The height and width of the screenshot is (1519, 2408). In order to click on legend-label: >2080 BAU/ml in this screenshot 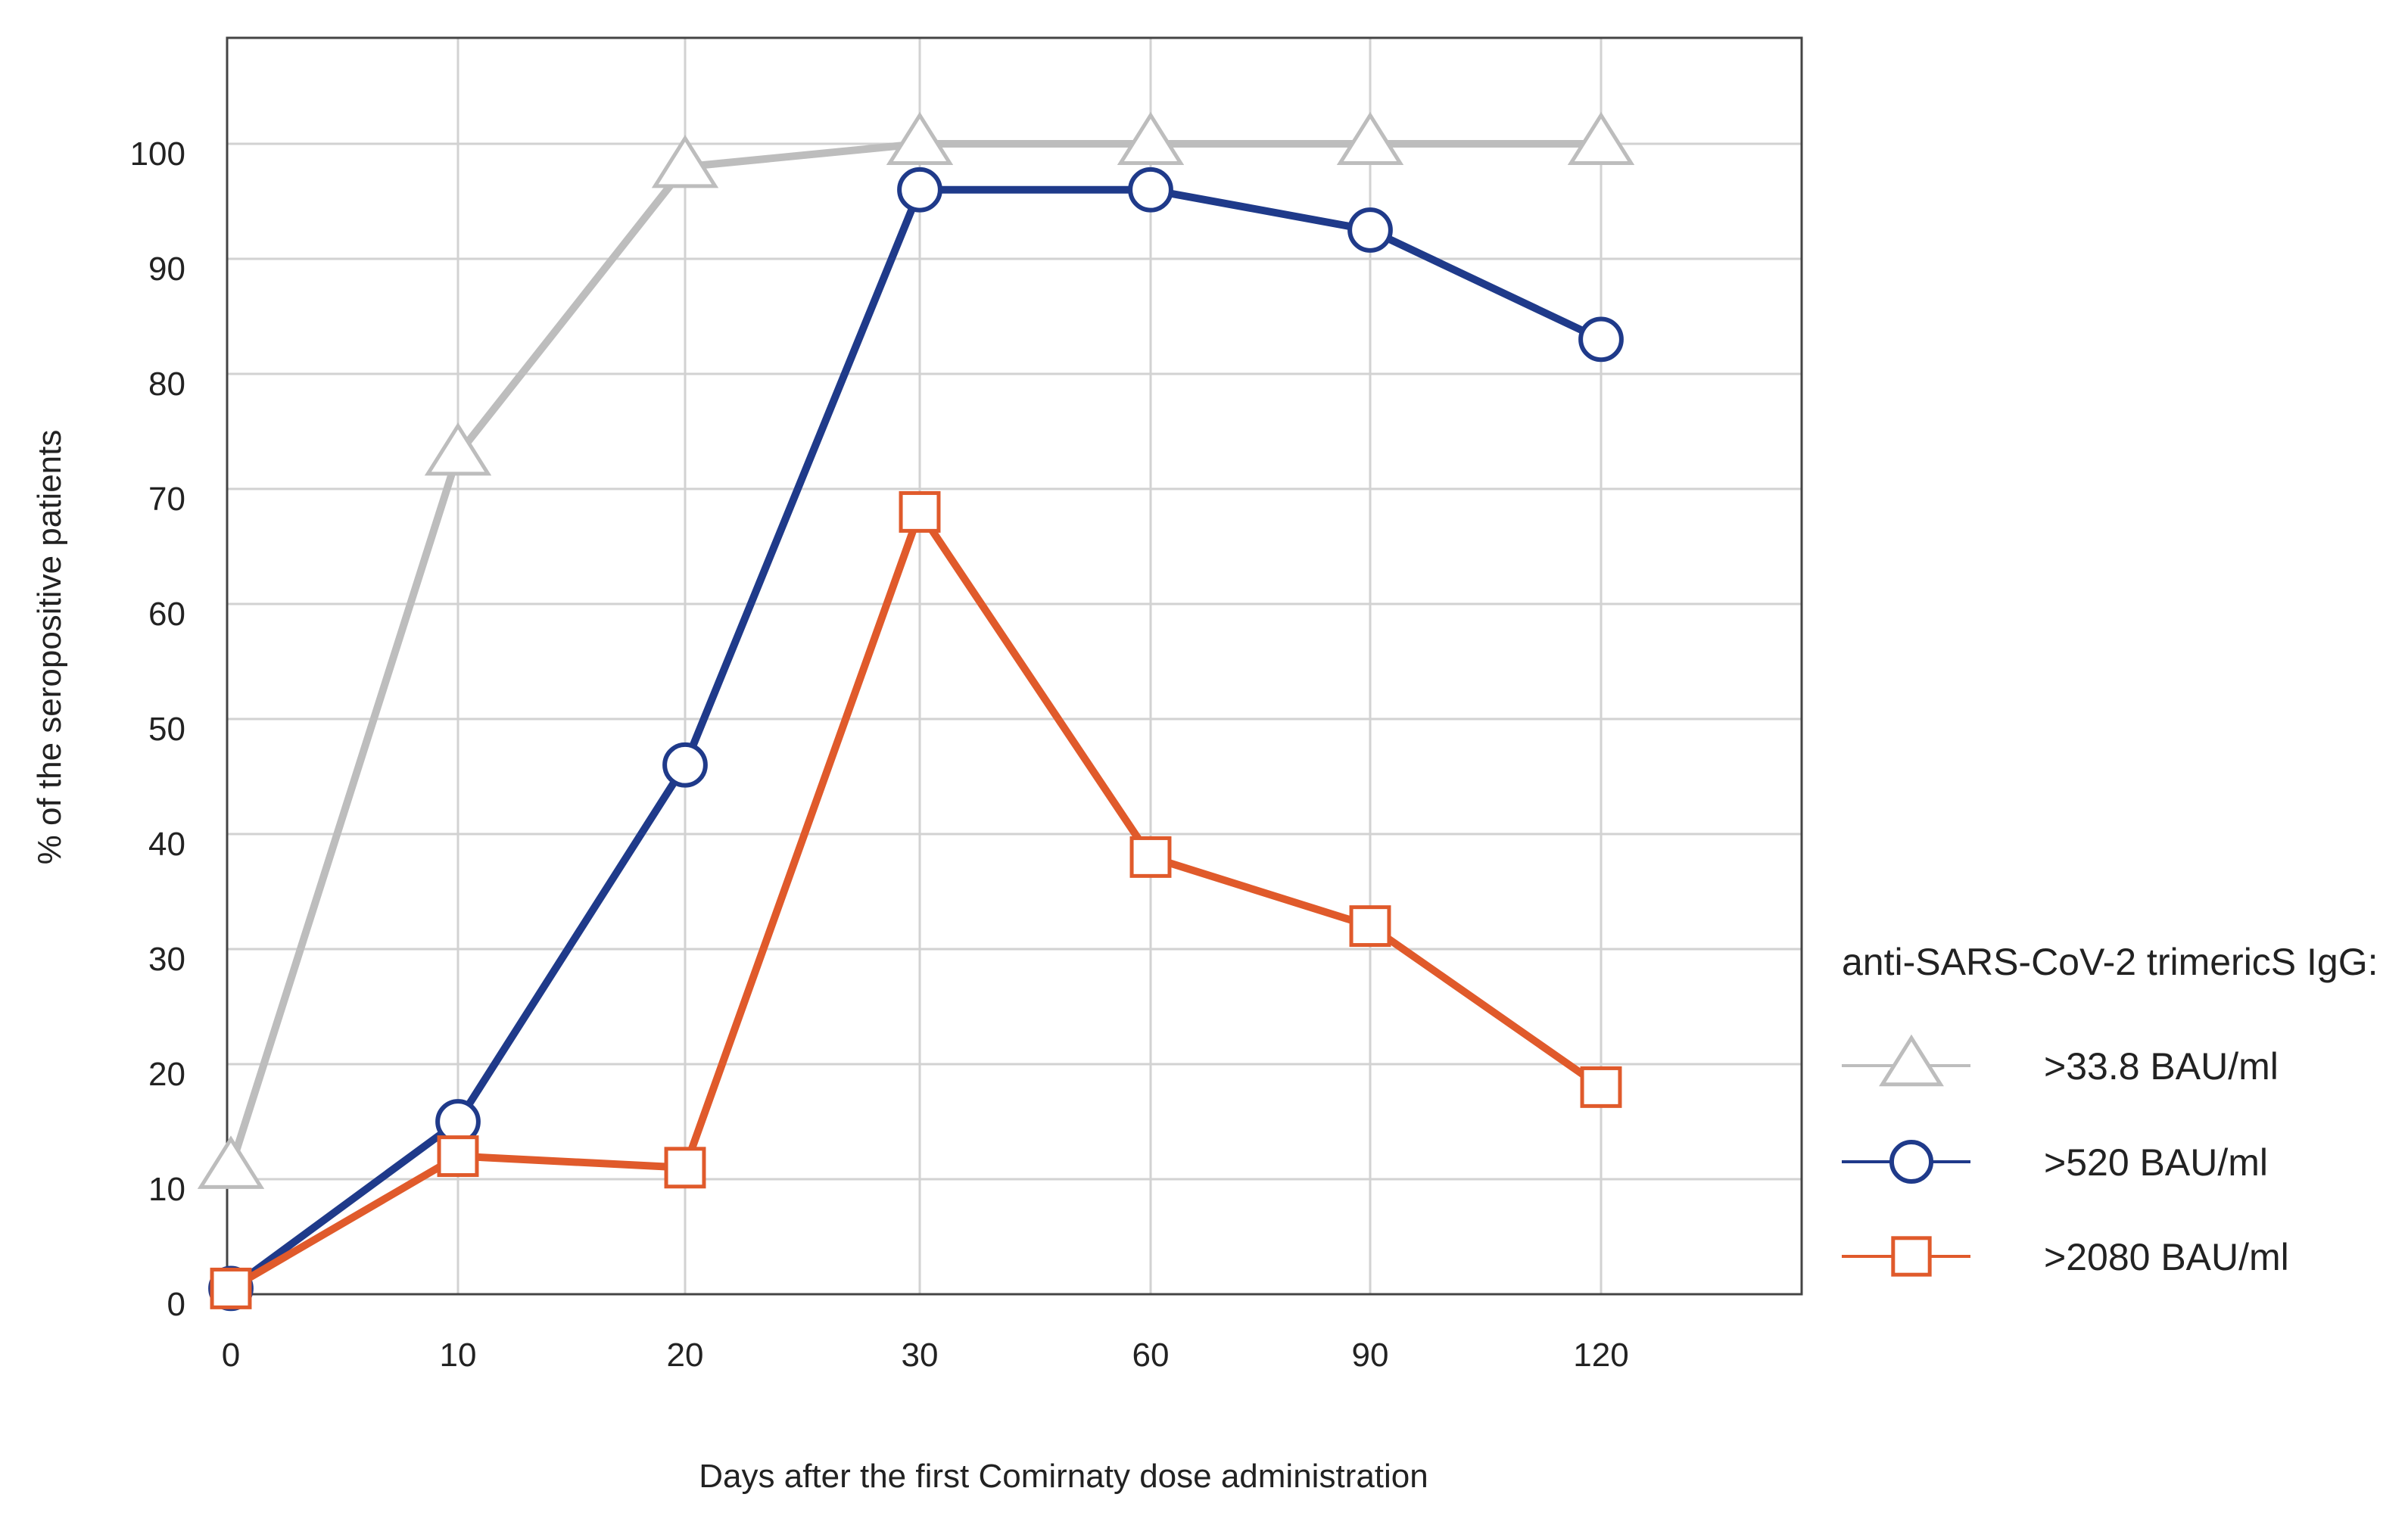, I will do `click(2166, 1257)`.